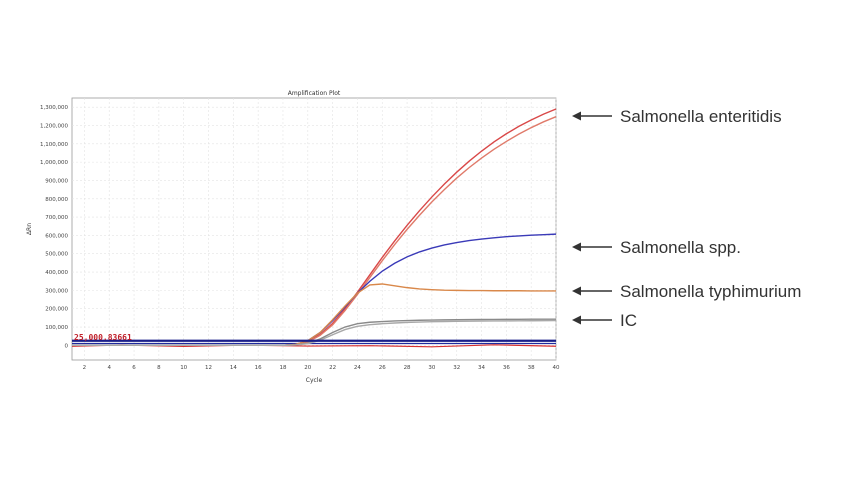 This screenshot has width=855, height=479. I want to click on callout-label: Salmonella spp., so click(680, 247).